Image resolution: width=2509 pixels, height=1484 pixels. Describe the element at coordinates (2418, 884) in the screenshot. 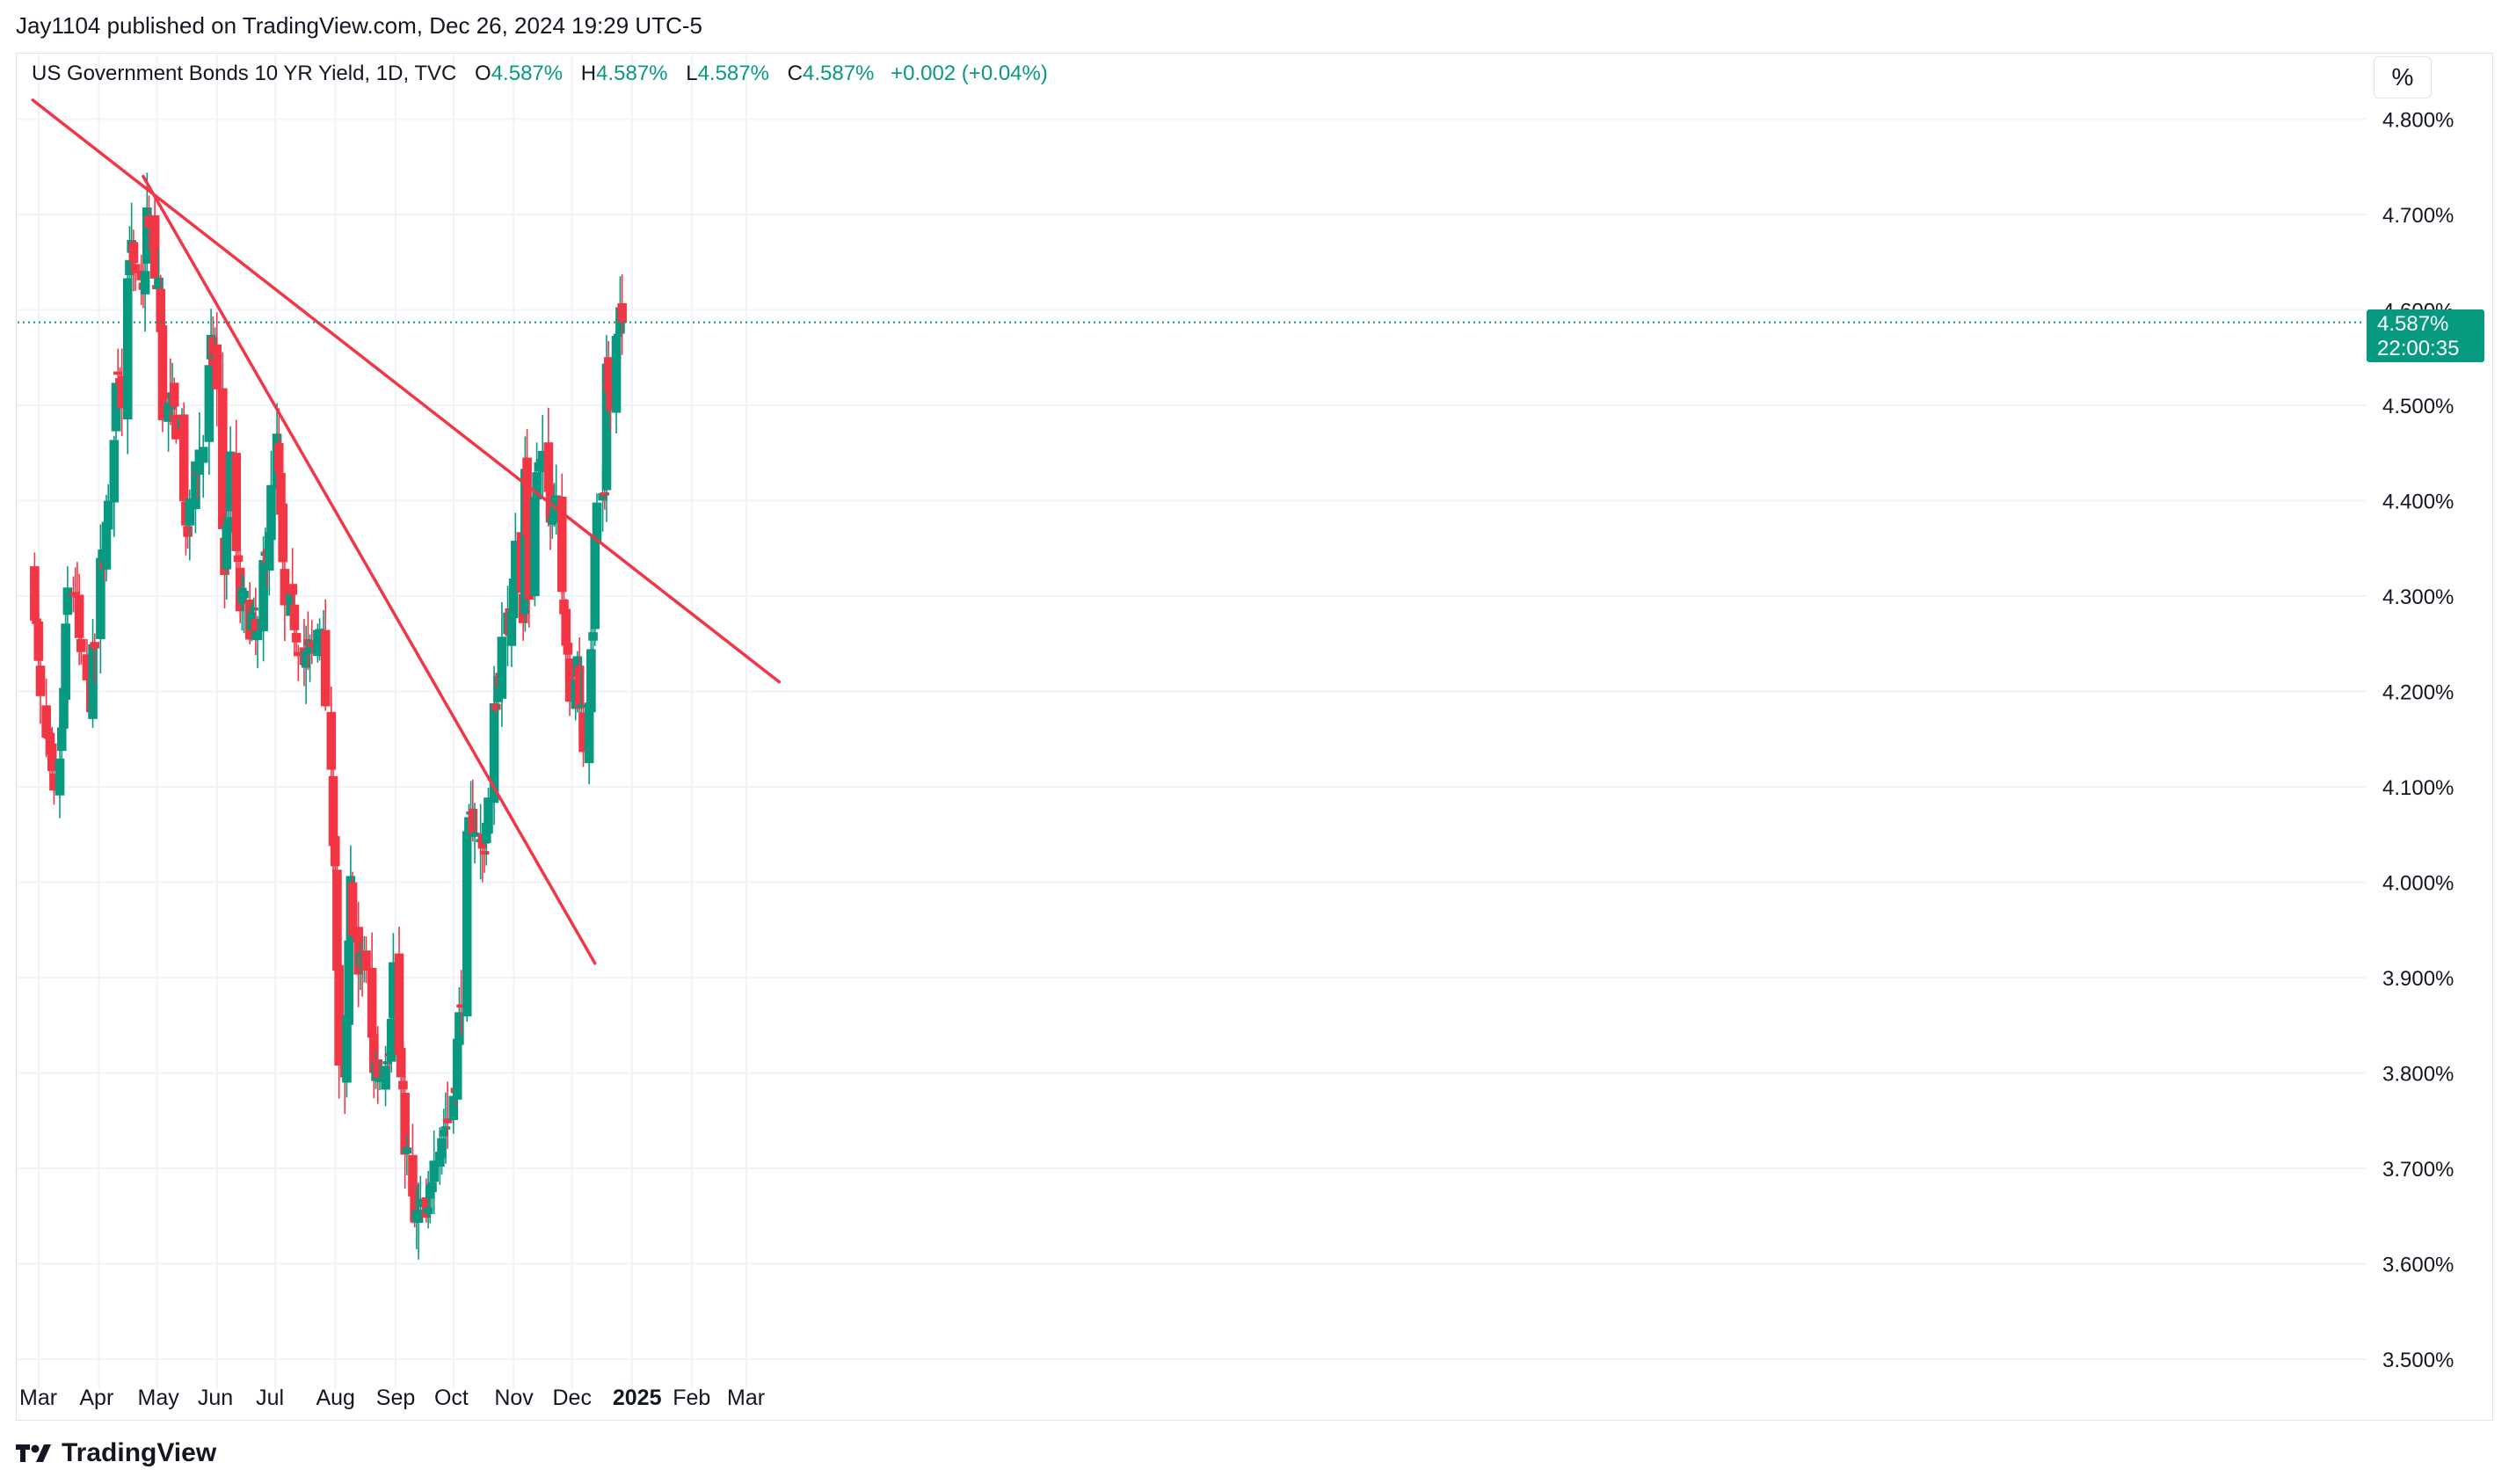

I see `y-tick-label: 4.000%` at that location.